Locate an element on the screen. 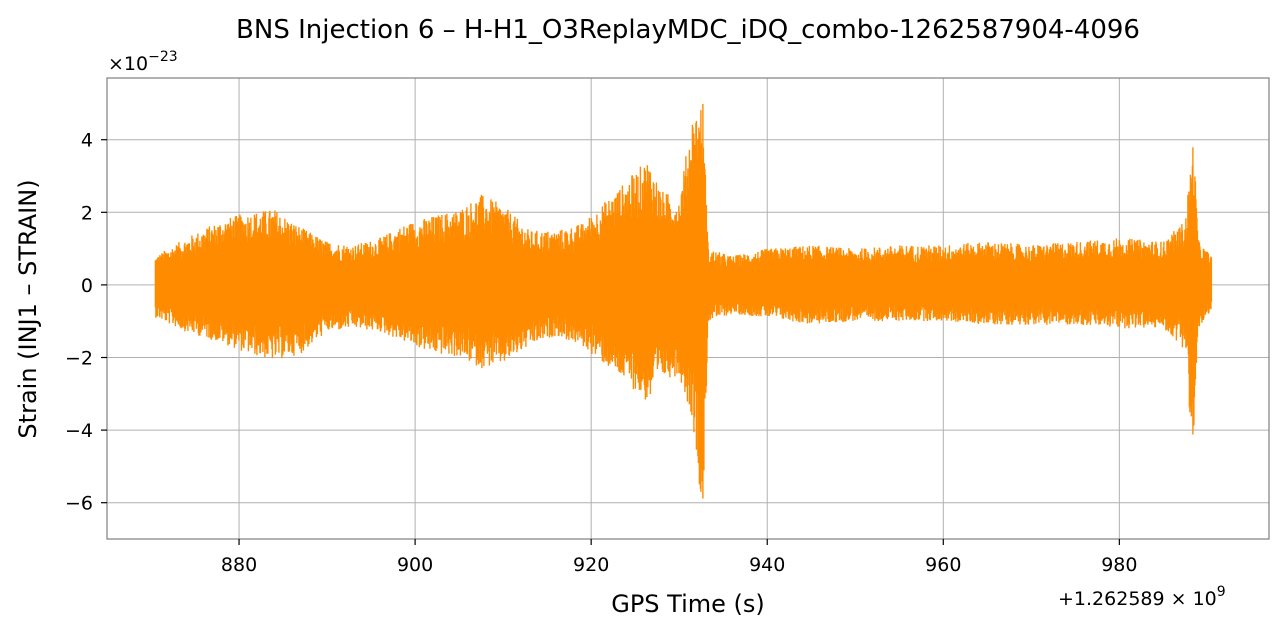 This screenshot has width=1284, height=633. y-tick-label: 0 is located at coordinates (87, 286).